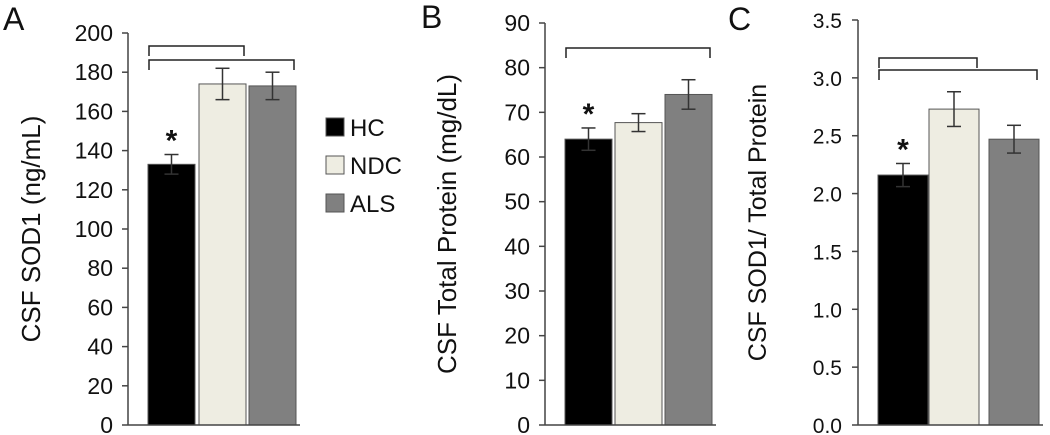  Describe the element at coordinates (827, 79) in the screenshot. I see `y-tick-label: 3.0` at that location.